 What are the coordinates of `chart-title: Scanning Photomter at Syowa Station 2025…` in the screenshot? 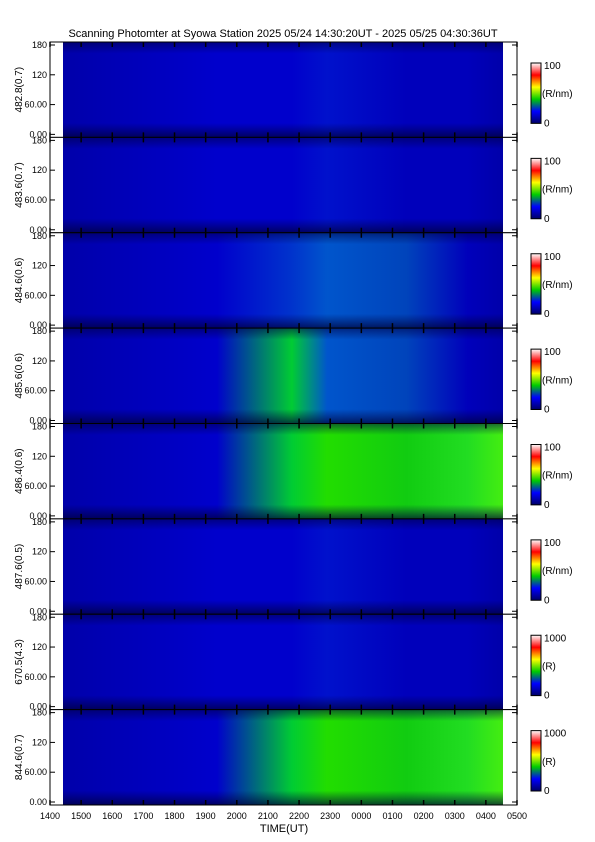 It's located at (282, 34).